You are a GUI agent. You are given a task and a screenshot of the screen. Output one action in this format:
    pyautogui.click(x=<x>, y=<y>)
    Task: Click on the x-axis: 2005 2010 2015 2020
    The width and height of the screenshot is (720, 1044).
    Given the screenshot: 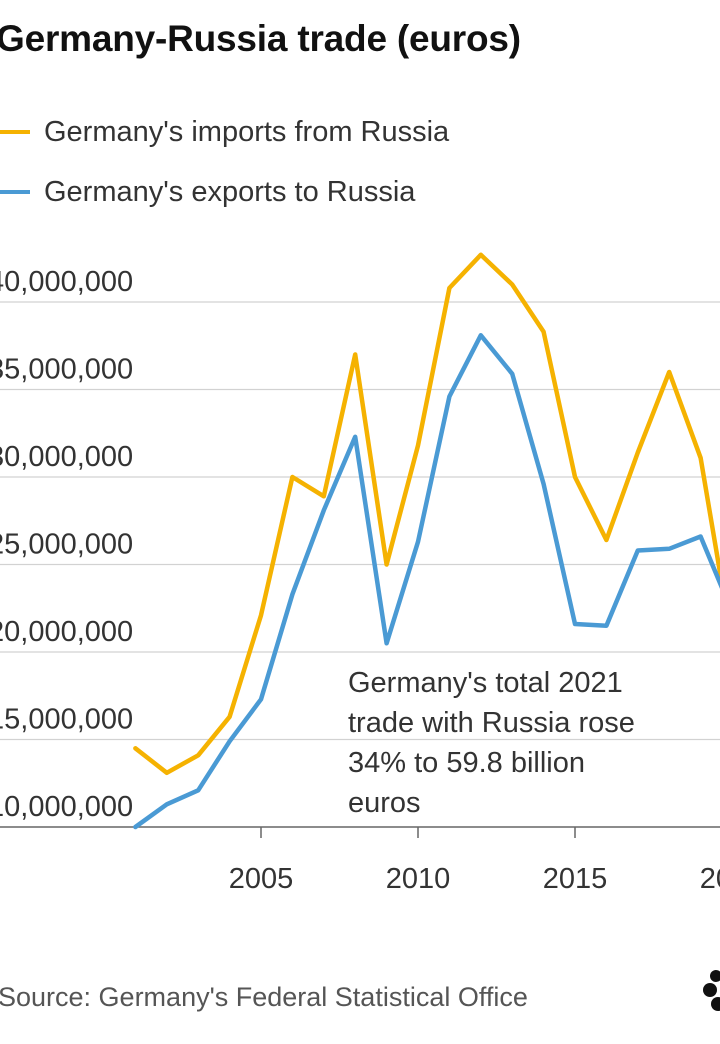 What is the action you would take?
    pyautogui.click(x=474, y=861)
    